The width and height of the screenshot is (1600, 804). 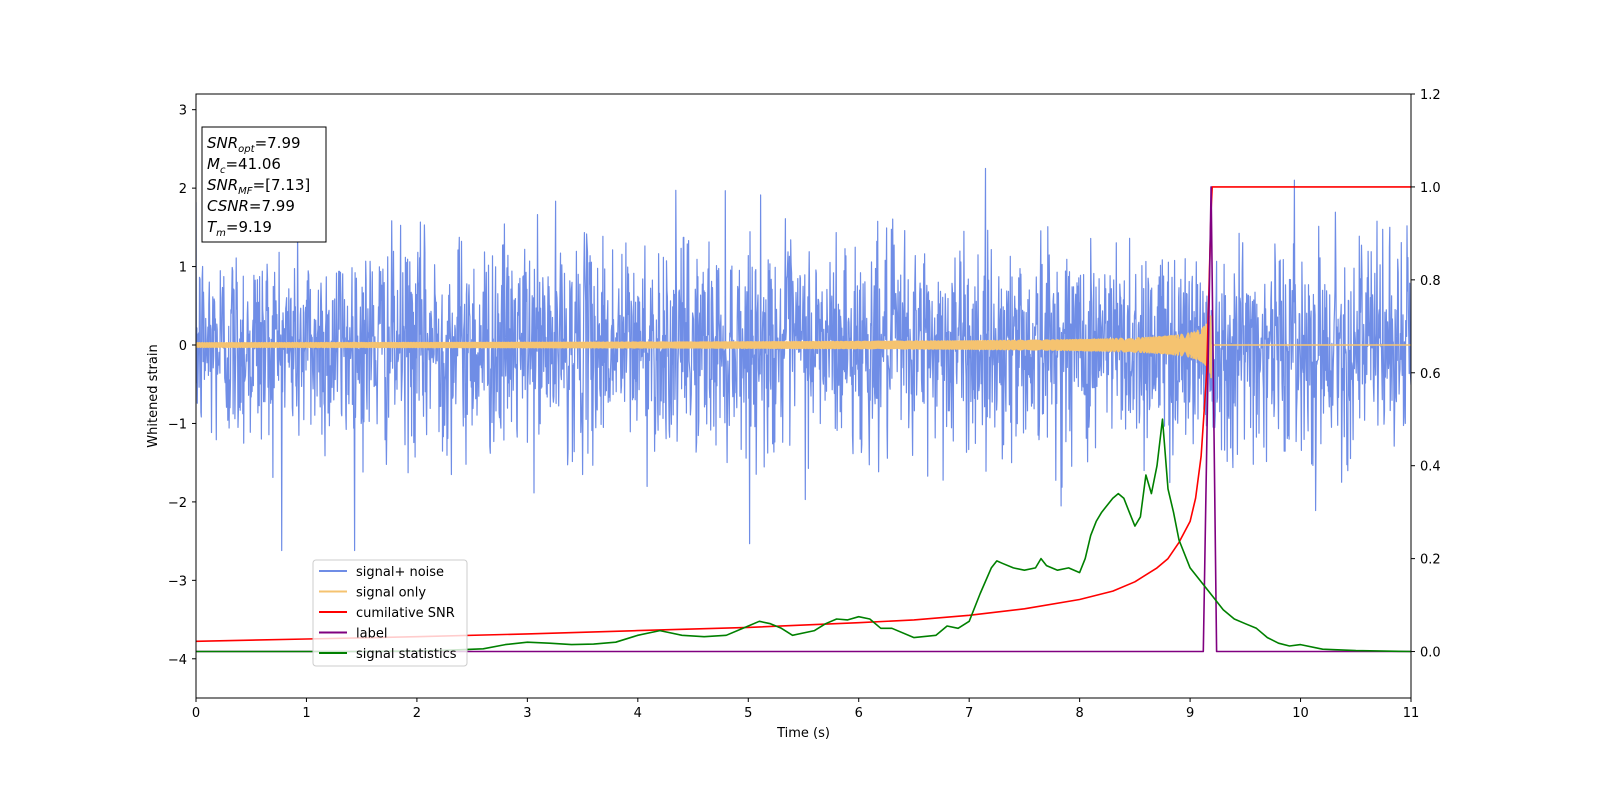 What do you see at coordinates (183, 346) in the screenshot?
I see `y-left-tick-label: 0` at bounding box center [183, 346].